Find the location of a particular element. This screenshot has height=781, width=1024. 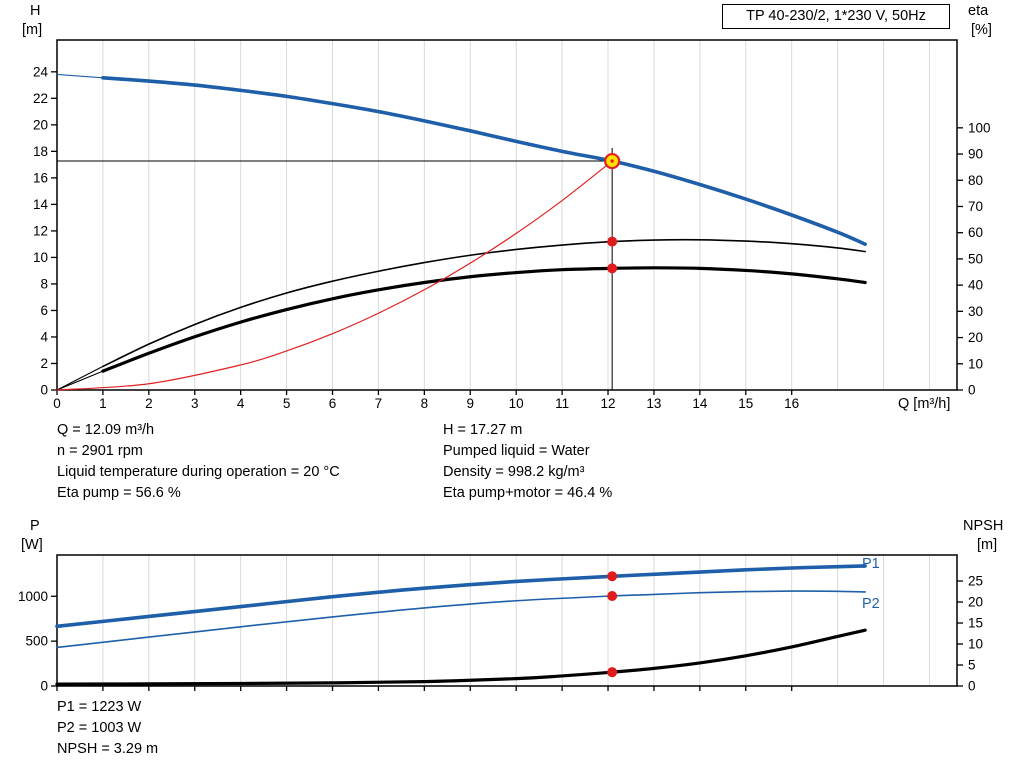

x-tick-label: 11 is located at coordinates (562, 403).